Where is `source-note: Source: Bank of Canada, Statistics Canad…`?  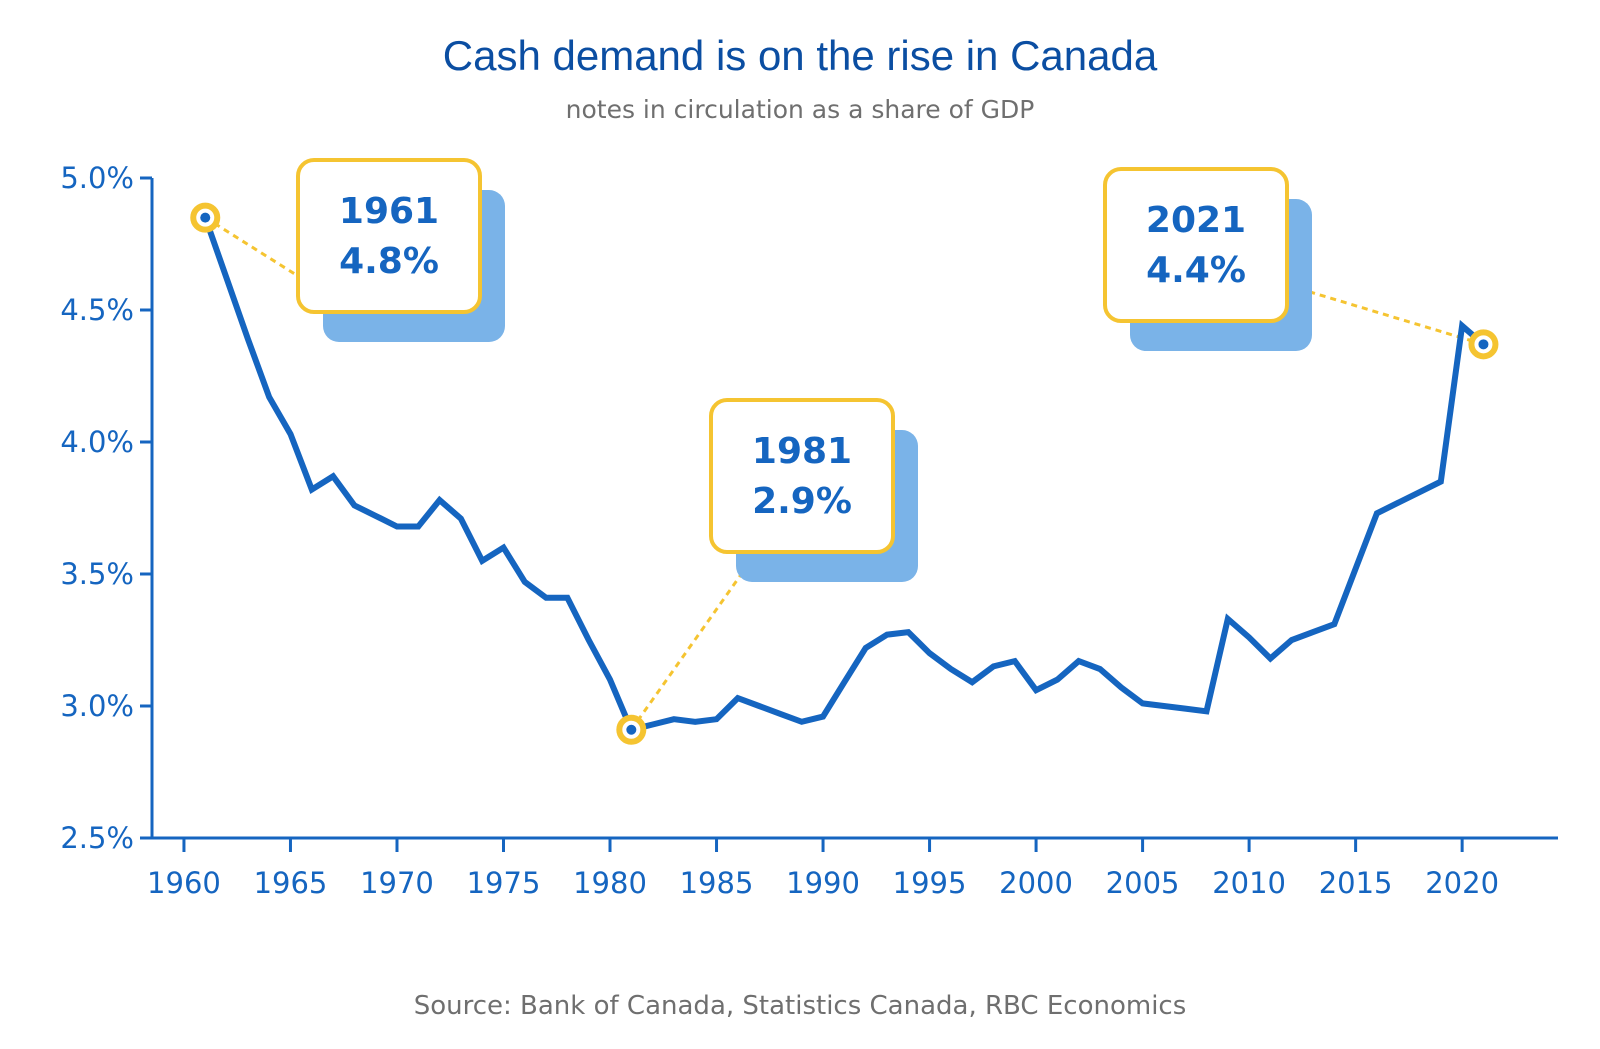 source-note: Source: Bank of Canada, Statistics Canad… is located at coordinates (800, 1006).